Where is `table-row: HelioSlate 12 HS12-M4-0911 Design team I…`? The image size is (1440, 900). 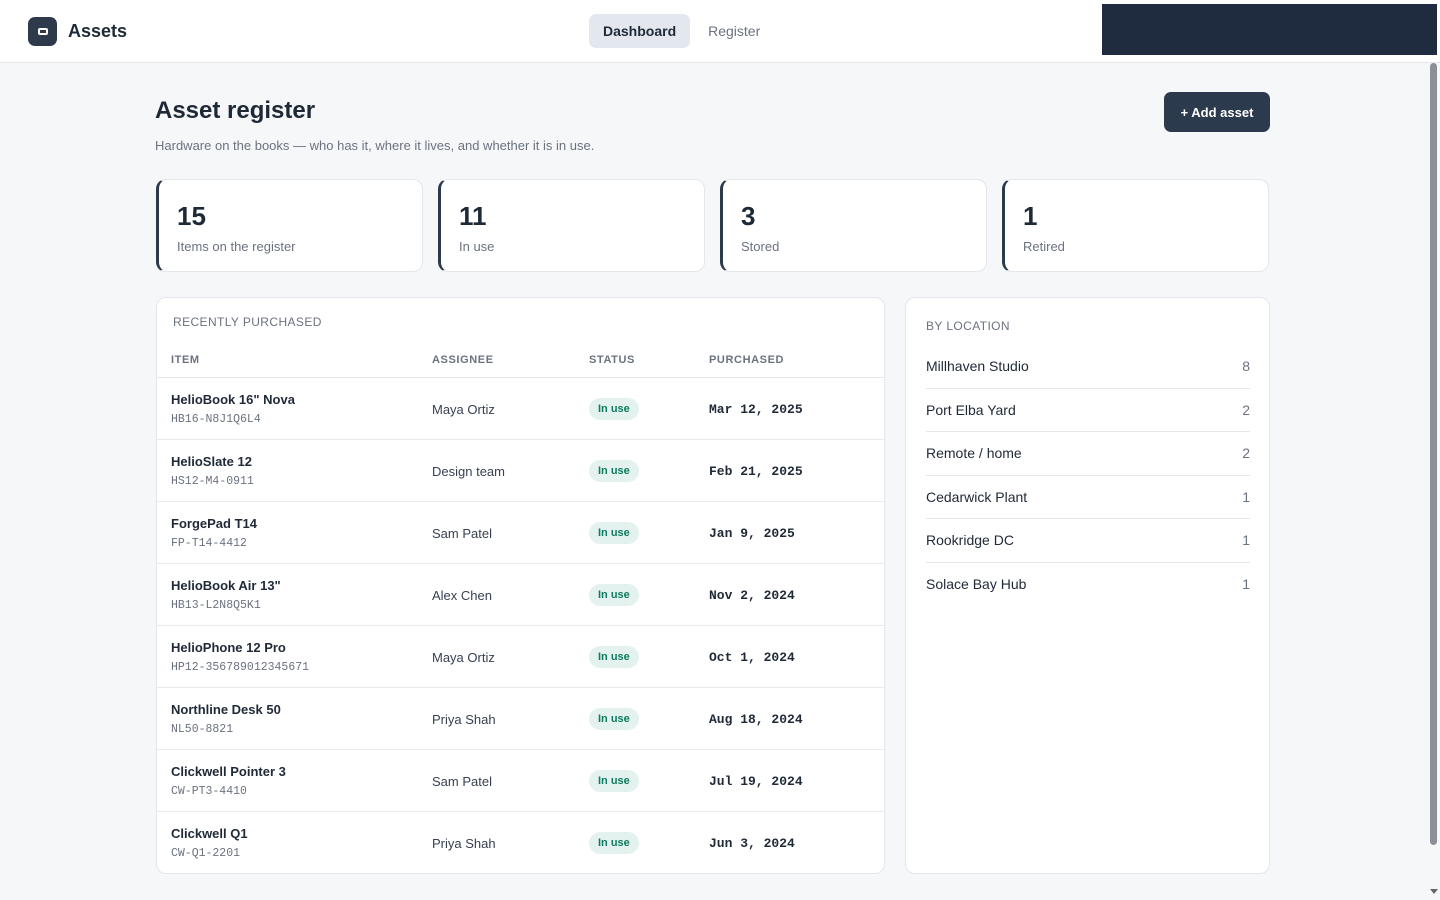 table-row: HelioSlate 12 HS12-M4-0911 Design team I… is located at coordinates (520, 471).